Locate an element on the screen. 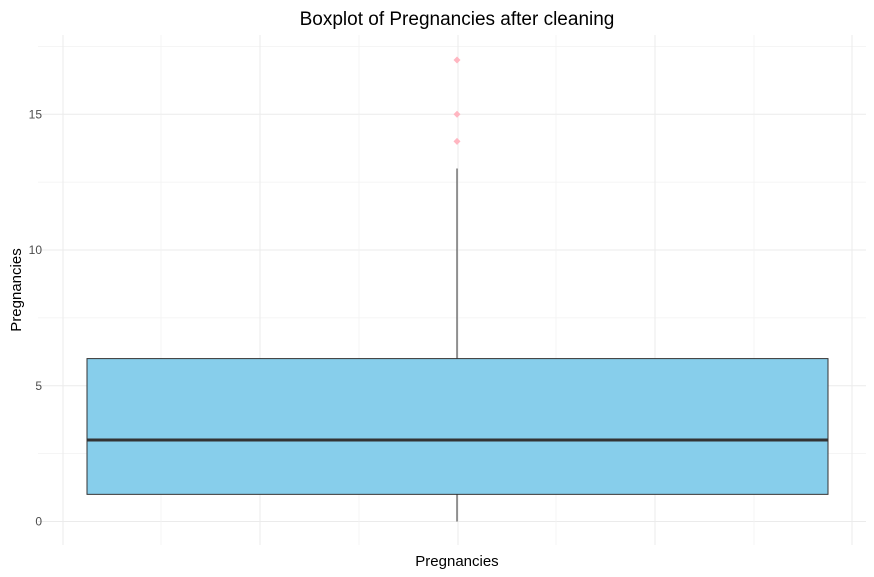 This screenshot has width=874, height=577. chart-title: Boxplot of Pregnancies after cleaning is located at coordinates (457, 19).